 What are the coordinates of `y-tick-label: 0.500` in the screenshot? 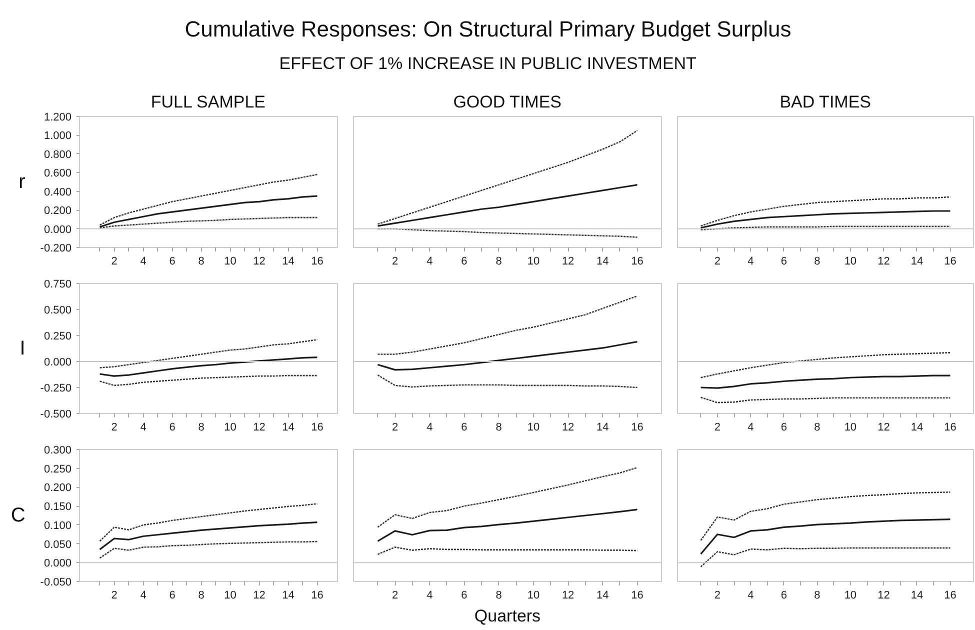 It's located at (58, 310).